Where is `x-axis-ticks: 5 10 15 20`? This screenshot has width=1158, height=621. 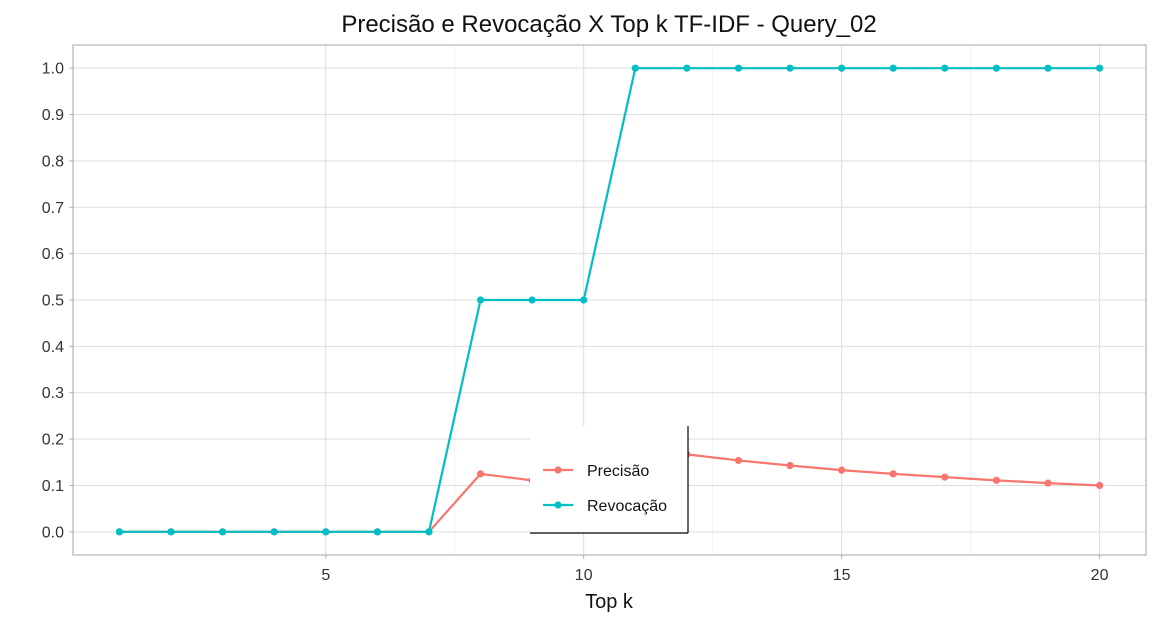 x-axis-ticks: 5 10 15 20 is located at coordinates (715, 569).